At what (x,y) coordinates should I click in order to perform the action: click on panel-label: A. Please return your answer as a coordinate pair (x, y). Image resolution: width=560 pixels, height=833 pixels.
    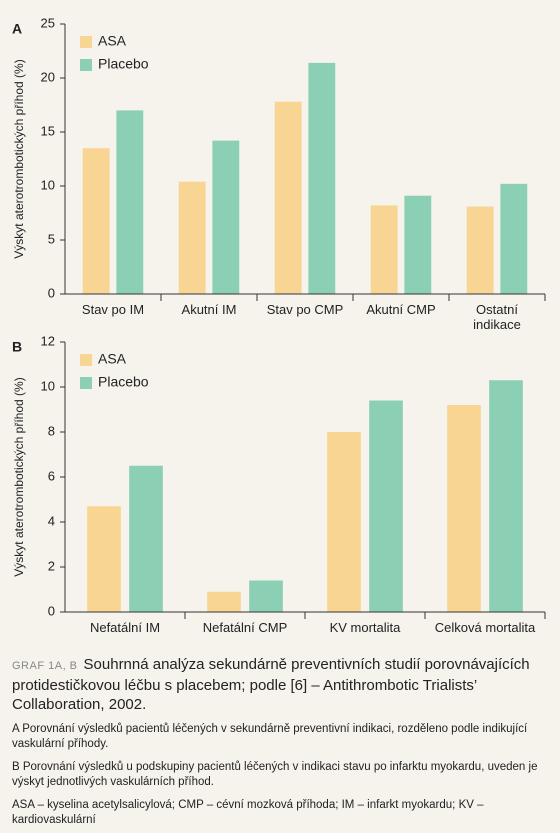
    Looking at the image, I should click on (17, 29).